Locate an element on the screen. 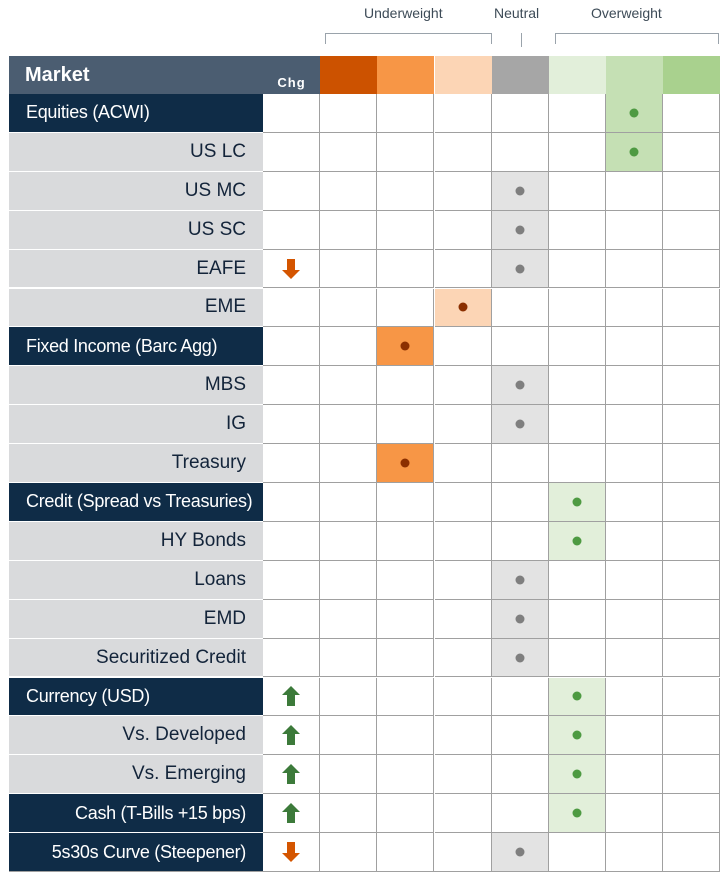 The height and width of the screenshot is (873, 722). row-label: US LC is located at coordinates (136, 152).